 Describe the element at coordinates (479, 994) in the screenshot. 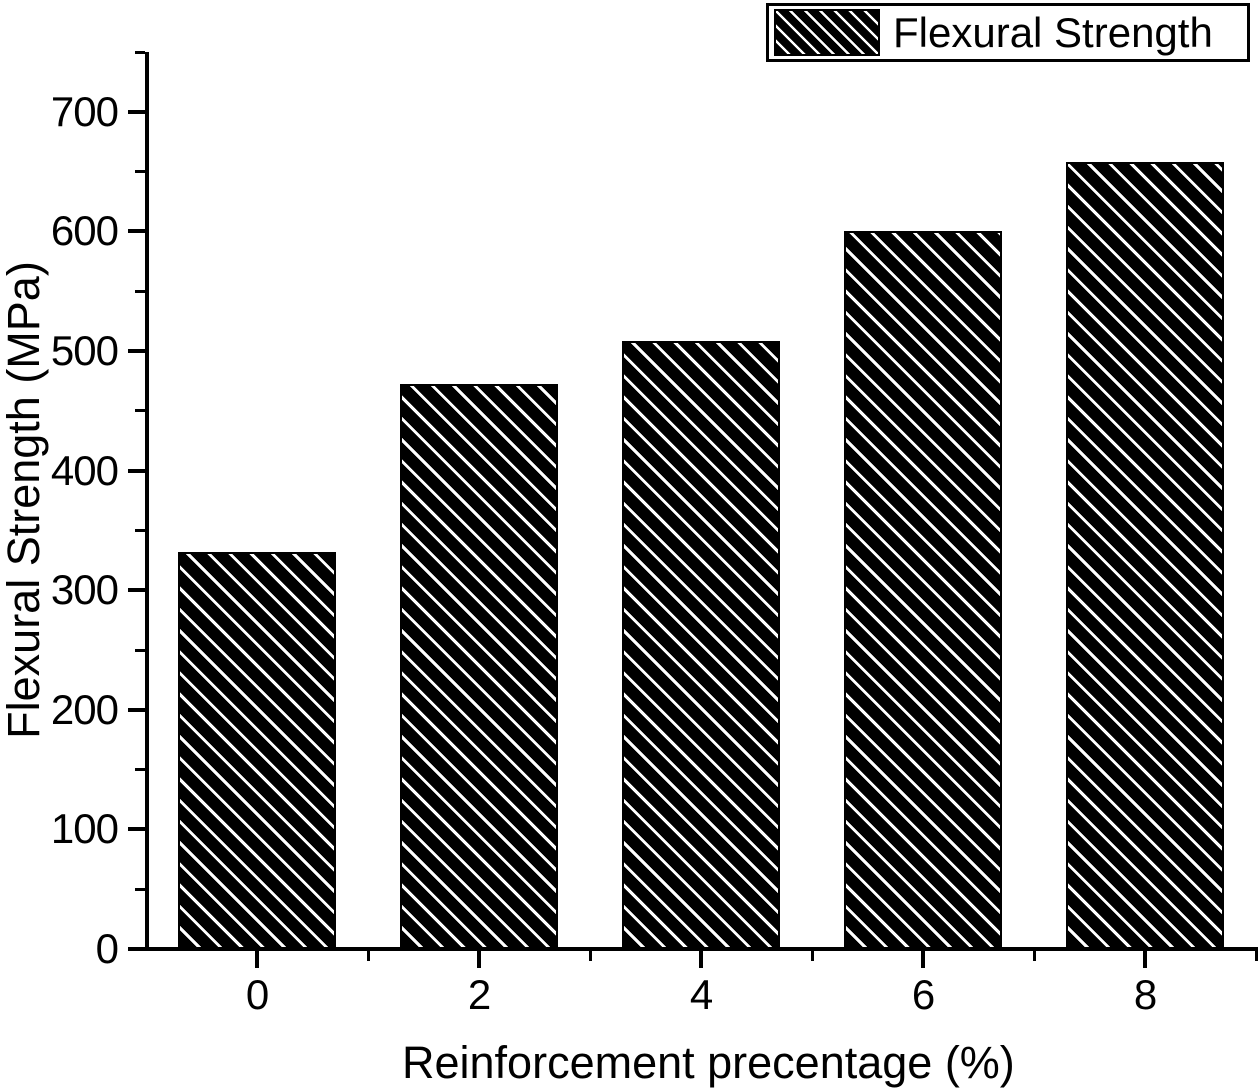

I see `x-tick-label: 2` at that location.